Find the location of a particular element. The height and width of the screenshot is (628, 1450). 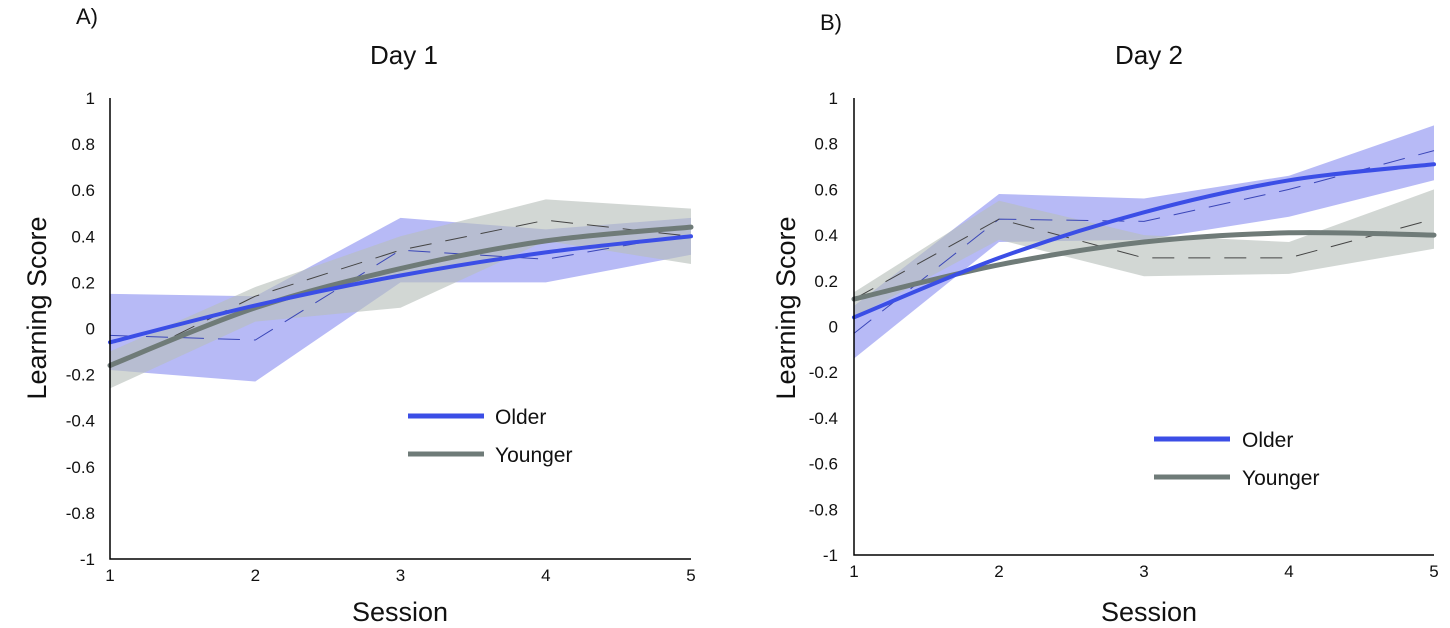

chart-title: Day 1 is located at coordinates (404, 55).